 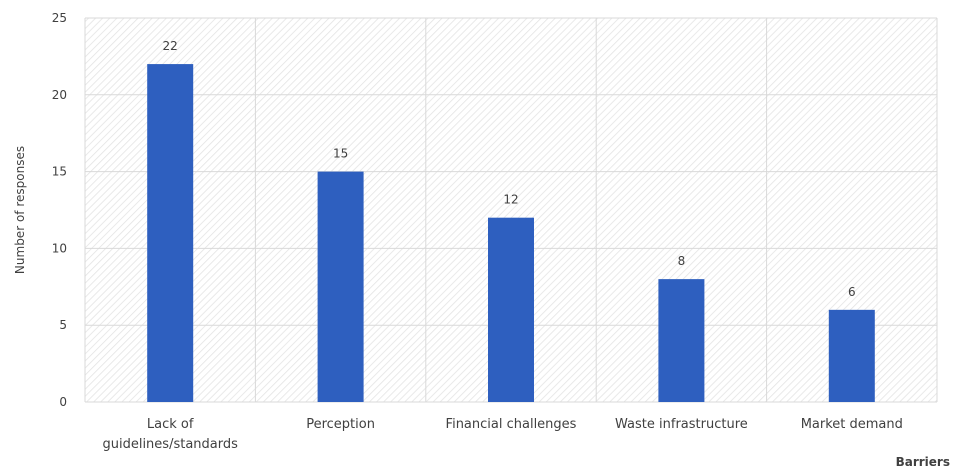 I want to click on y-axis-title: Number of responses, so click(x=20, y=210).